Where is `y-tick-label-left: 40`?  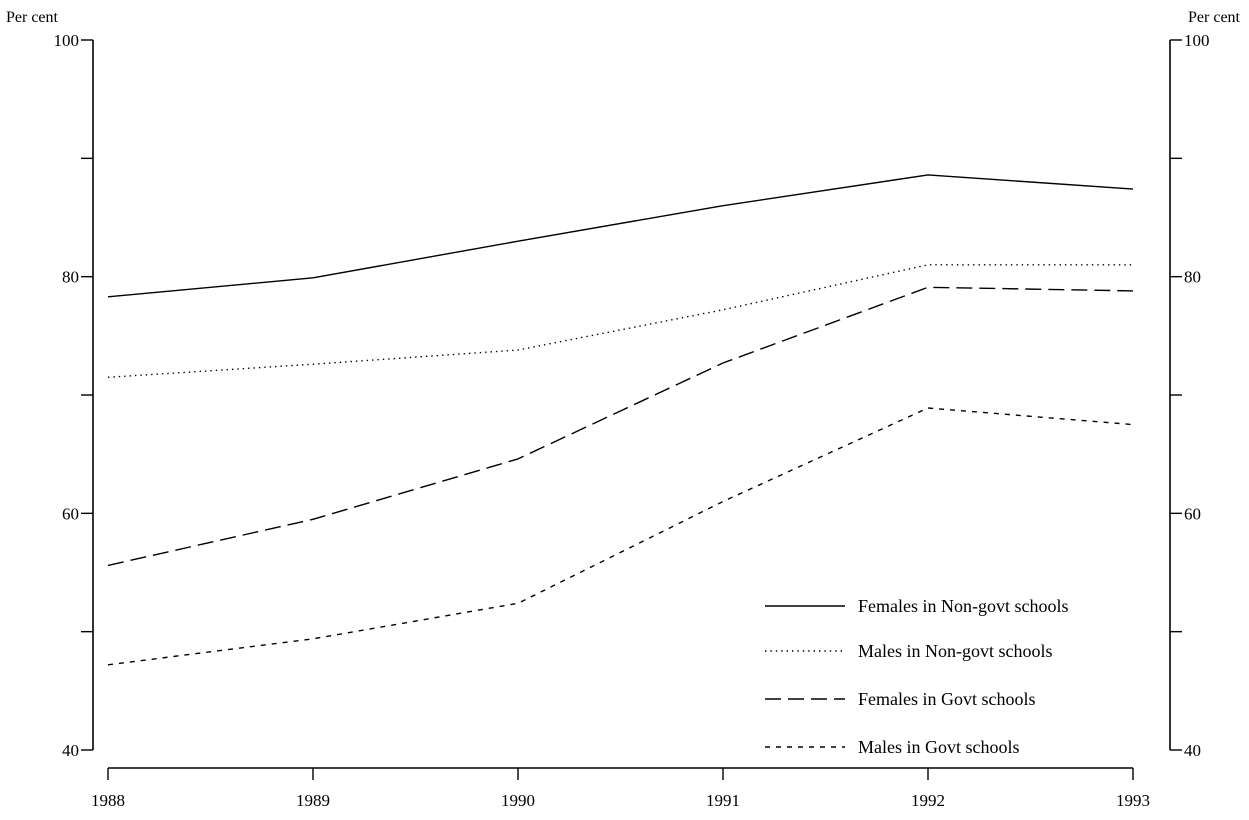 y-tick-label-left: 40 is located at coordinates (70, 750).